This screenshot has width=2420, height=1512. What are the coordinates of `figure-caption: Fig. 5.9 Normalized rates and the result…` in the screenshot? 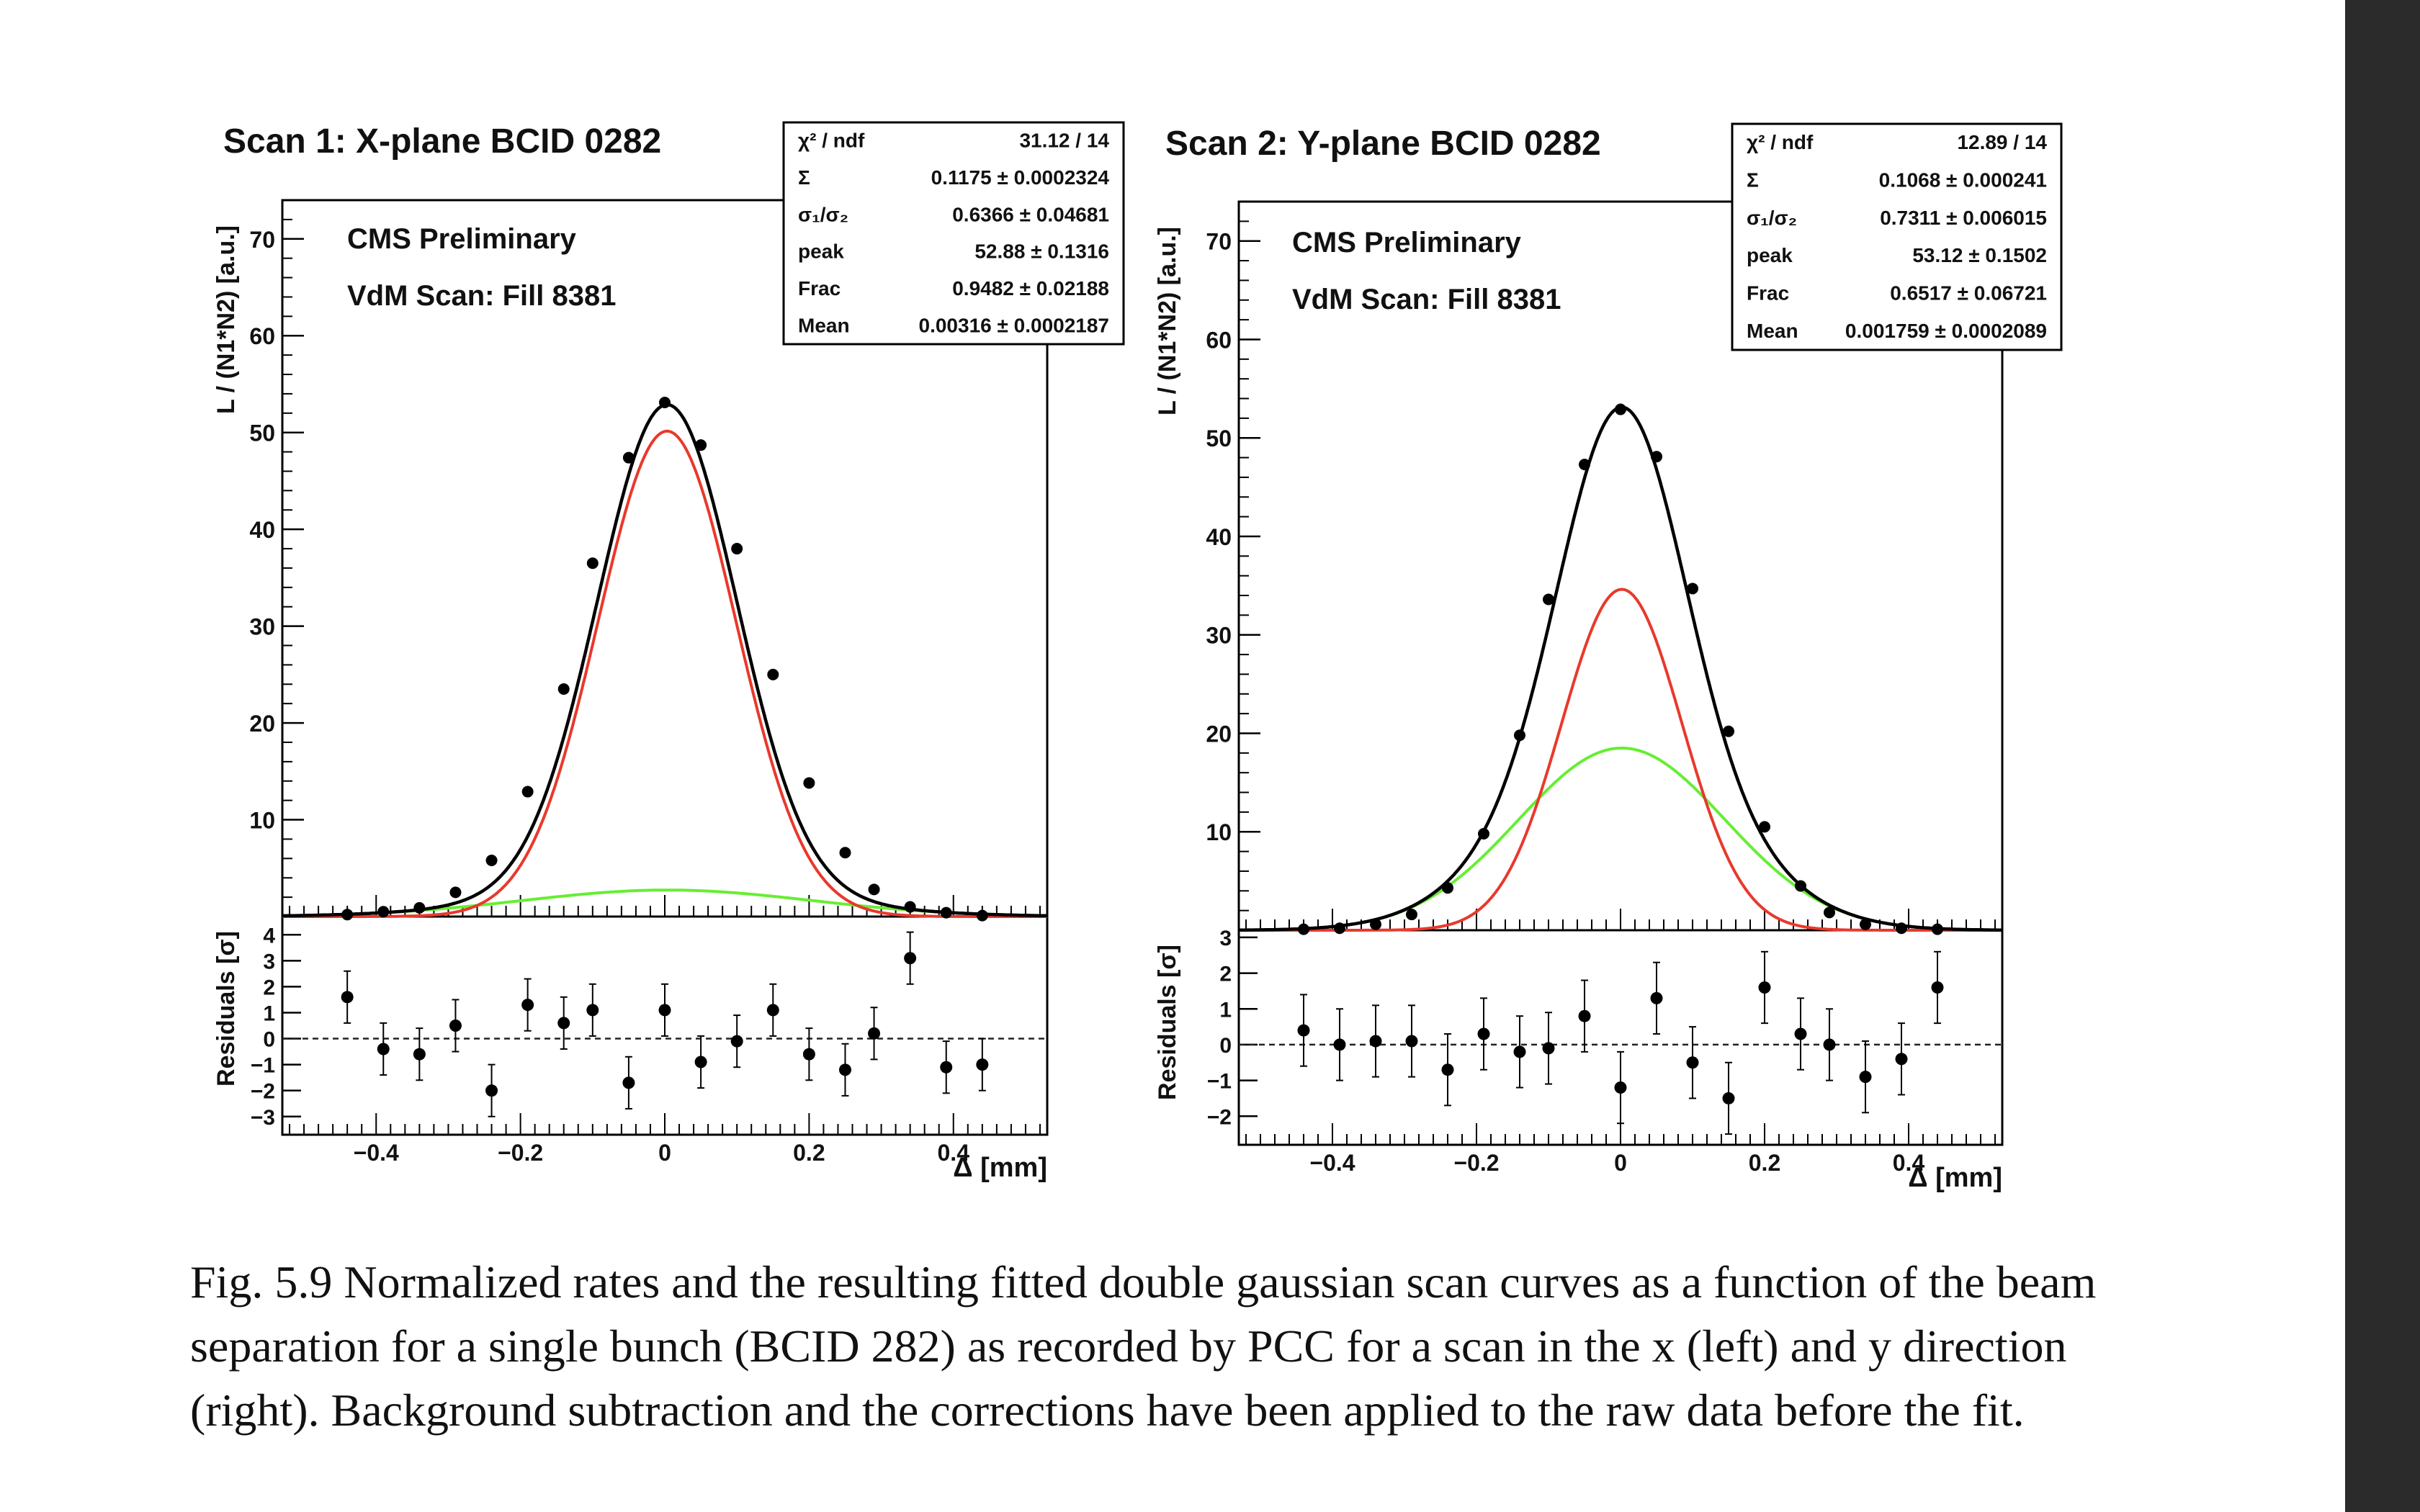 It's located at (1143, 1346).